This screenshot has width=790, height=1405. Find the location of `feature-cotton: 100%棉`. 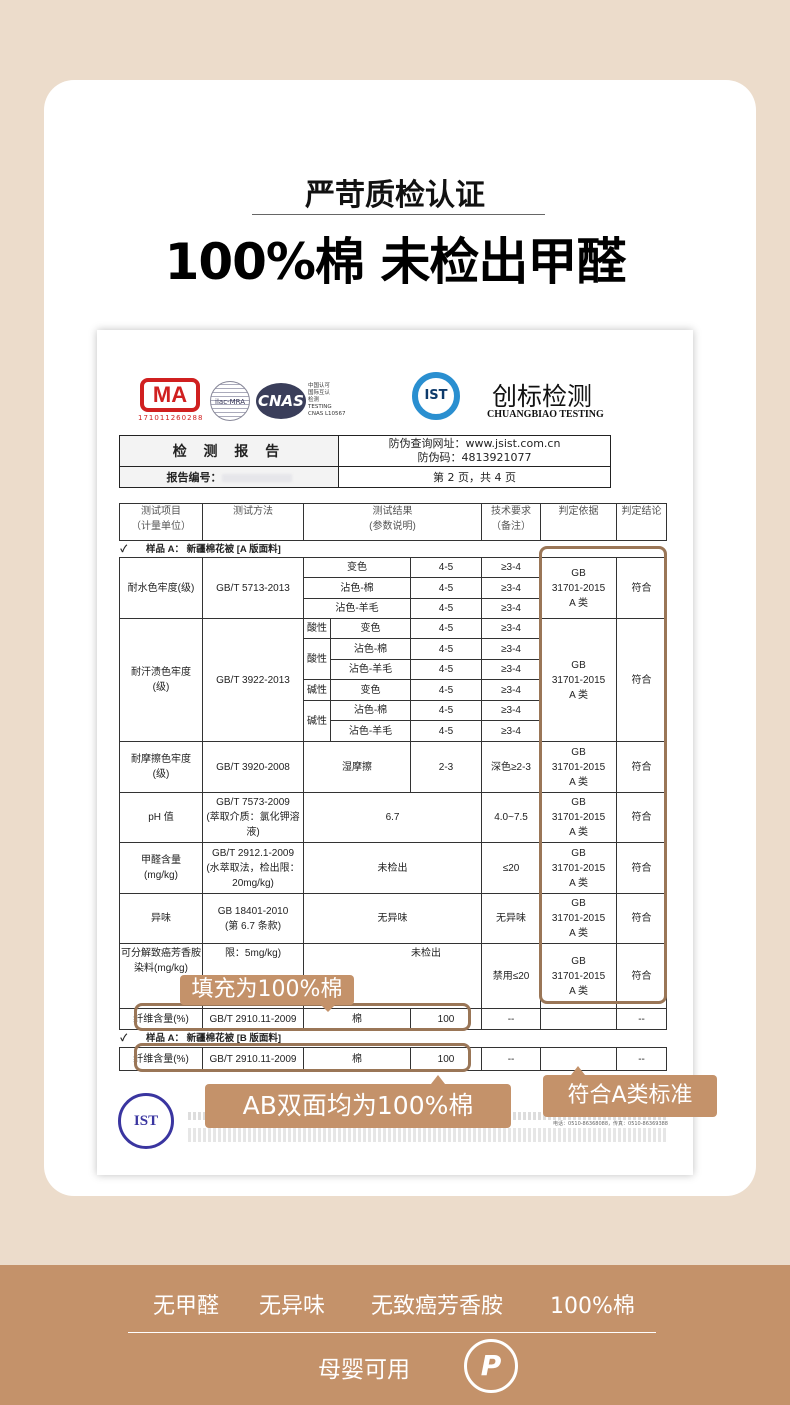

feature-cotton: 100%棉 is located at coordinates (592, 1306).